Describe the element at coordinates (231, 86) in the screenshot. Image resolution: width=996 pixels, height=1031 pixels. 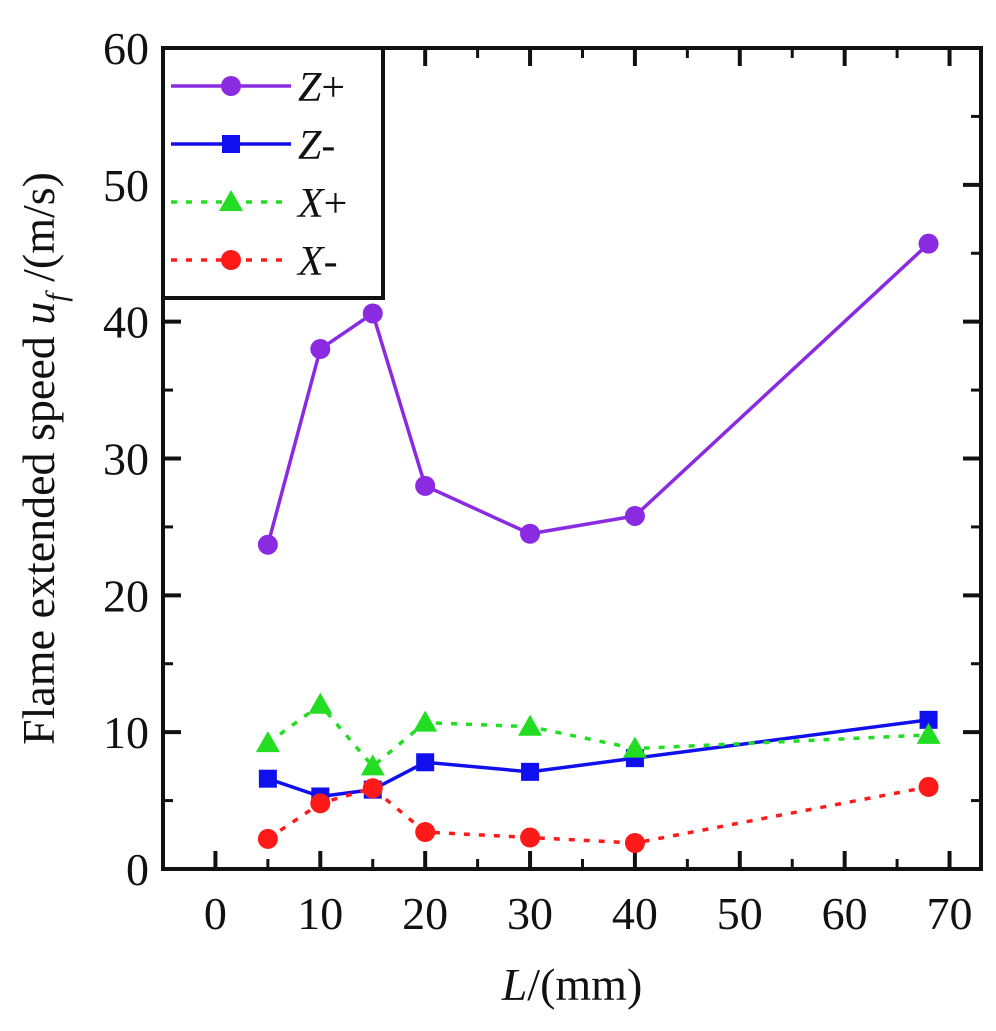
I see `legend-marker-z-plus` at that location.